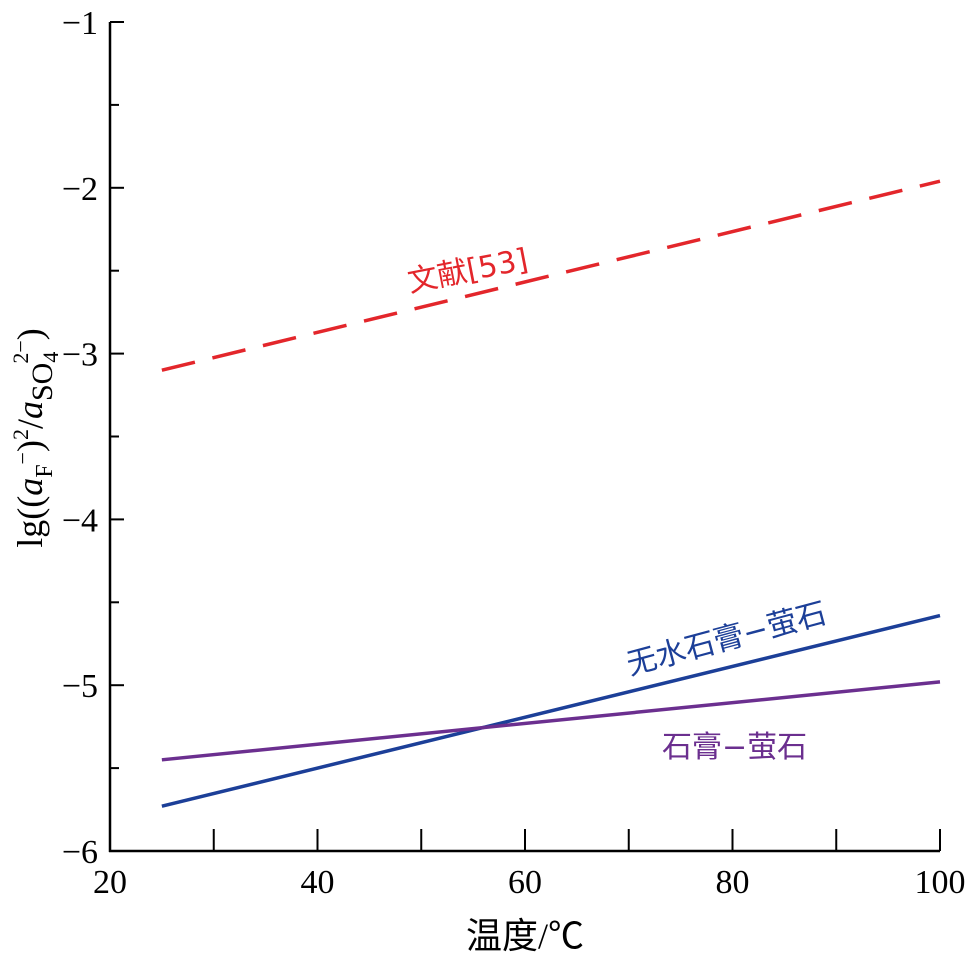  What do you see at coordinates (80, 520) in the screenshot?
I see `y-tick-label: −4` at bounding box center [80, 520].